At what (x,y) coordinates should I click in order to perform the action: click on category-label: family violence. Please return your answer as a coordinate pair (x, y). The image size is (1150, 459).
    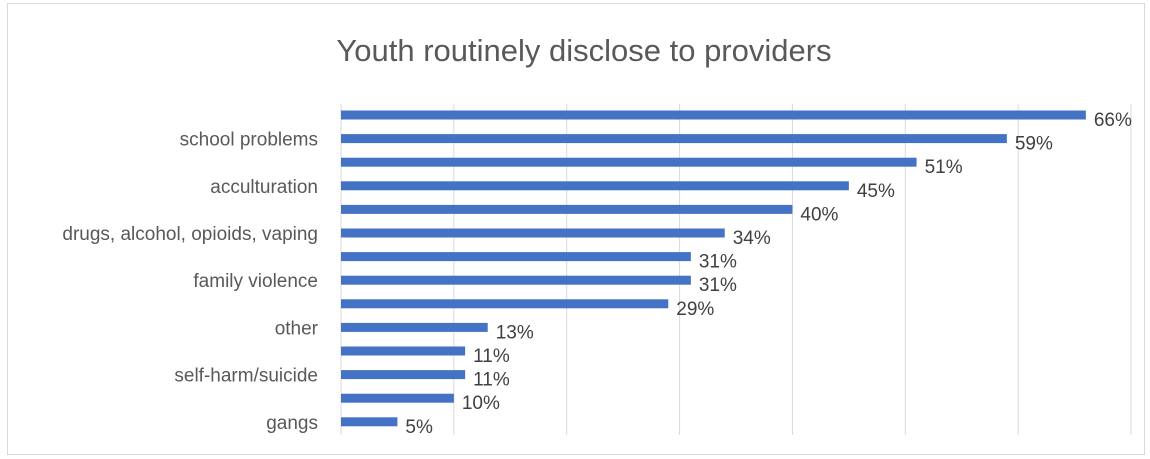
    Looking at the image, I should click on (255, 281).